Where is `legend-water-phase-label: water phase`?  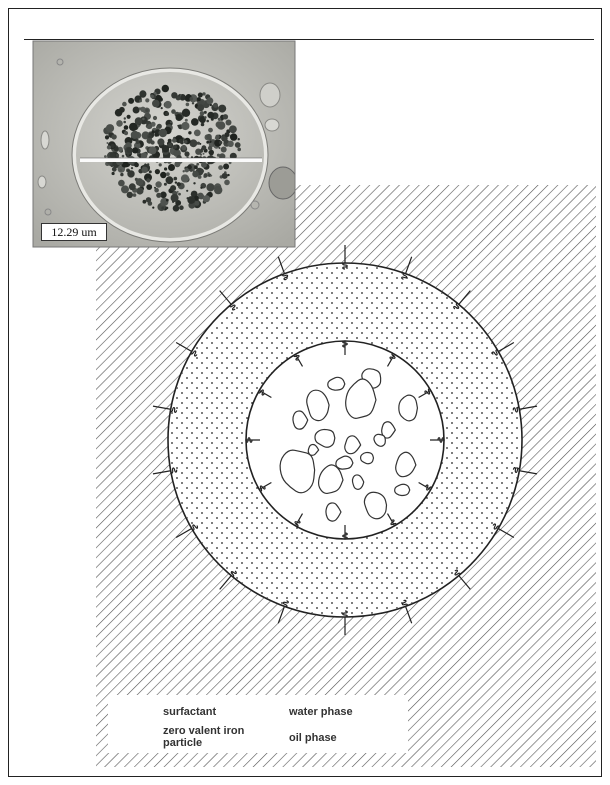 legend-water-phase-label: water phase is located at coordinates (321, 712).